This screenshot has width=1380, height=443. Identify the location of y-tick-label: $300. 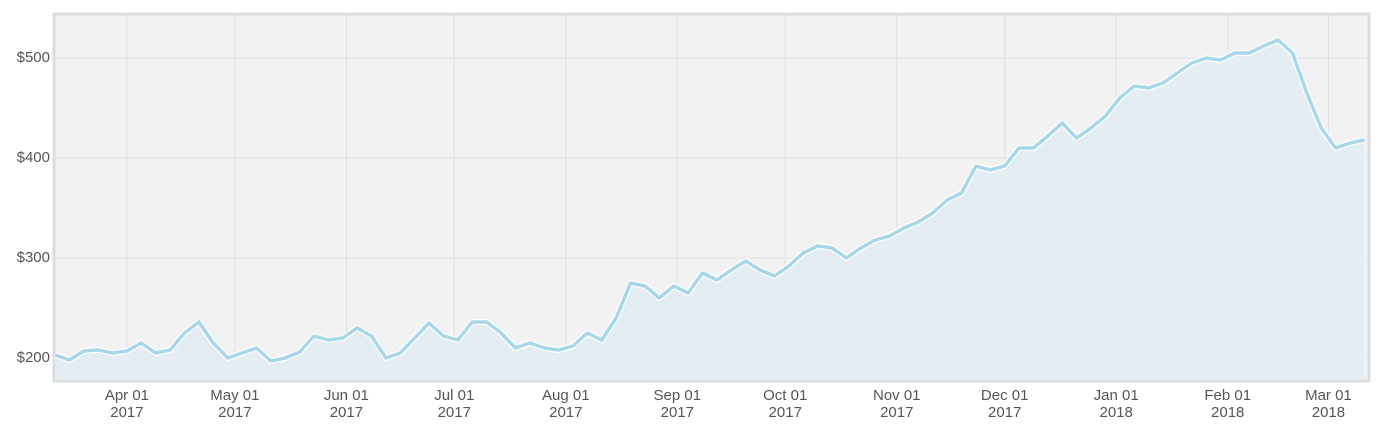
(33, 257).